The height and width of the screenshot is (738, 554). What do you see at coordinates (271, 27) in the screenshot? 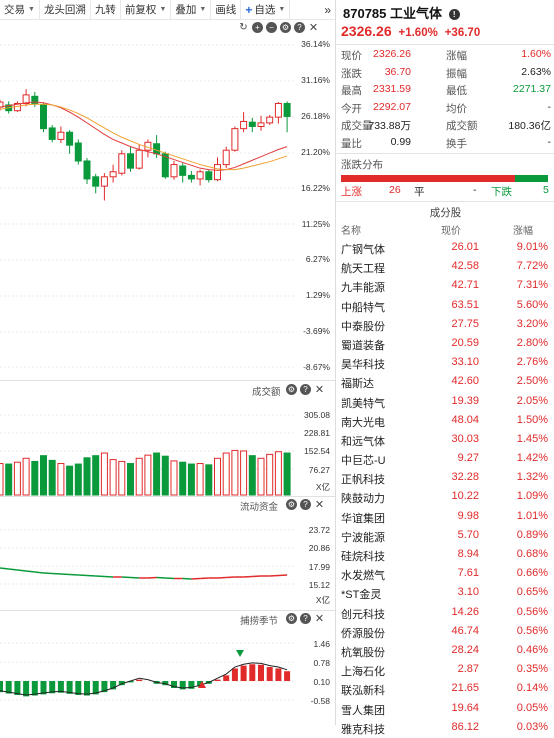
I see `zoom-out-icon: −` at bounding box center [271, 27].